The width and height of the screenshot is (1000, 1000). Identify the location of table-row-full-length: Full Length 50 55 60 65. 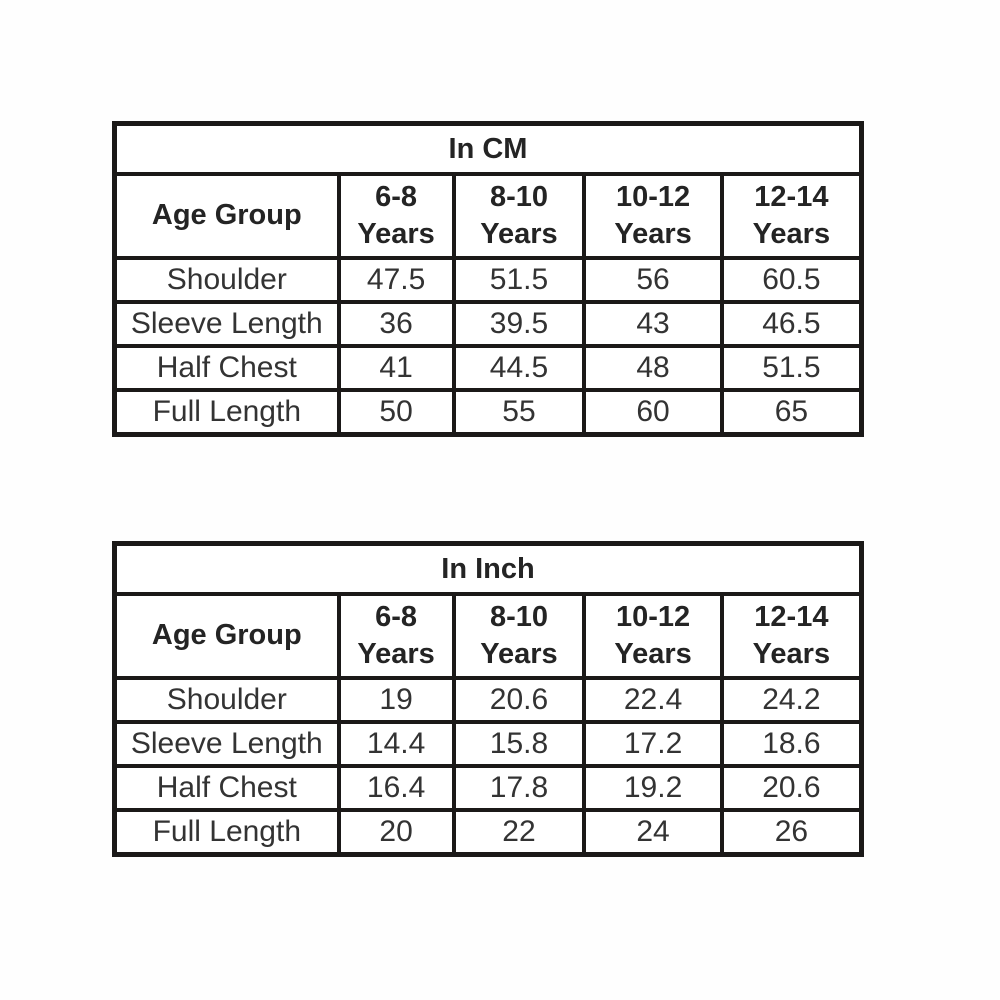
(488, 412).